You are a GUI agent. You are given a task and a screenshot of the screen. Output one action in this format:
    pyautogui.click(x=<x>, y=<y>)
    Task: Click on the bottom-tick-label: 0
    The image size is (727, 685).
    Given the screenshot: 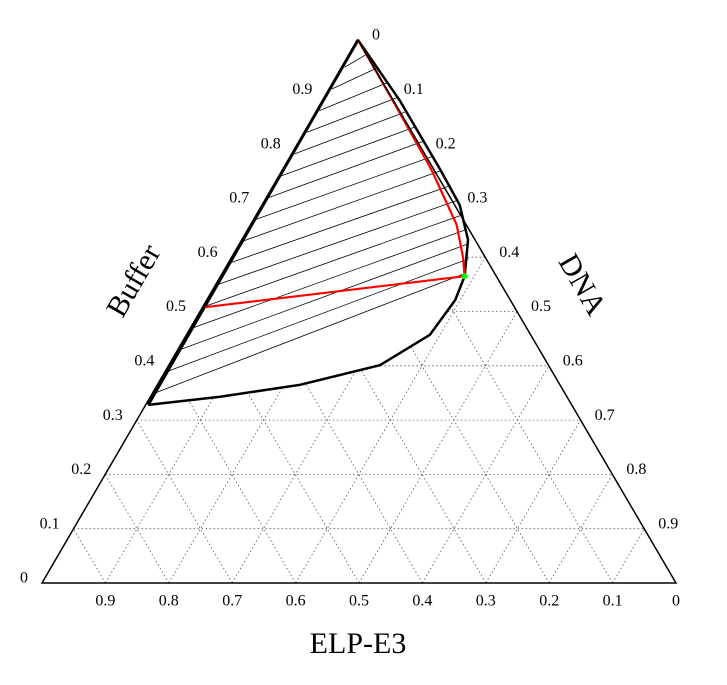 What is the action you would take?
    pyautogui.click(x=676, y=601)
    